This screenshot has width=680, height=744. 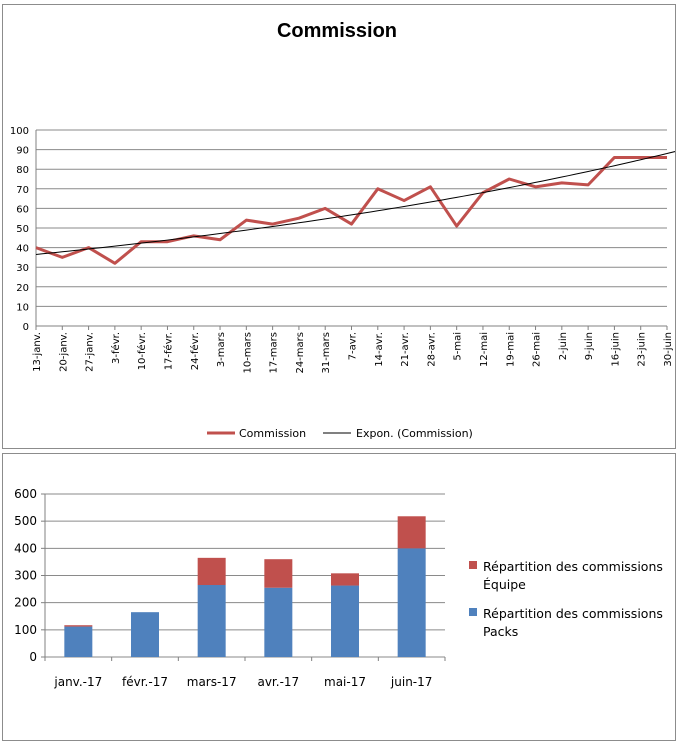 I want to click on x-tick-label: 13-janv., so click(x=37, y=352).